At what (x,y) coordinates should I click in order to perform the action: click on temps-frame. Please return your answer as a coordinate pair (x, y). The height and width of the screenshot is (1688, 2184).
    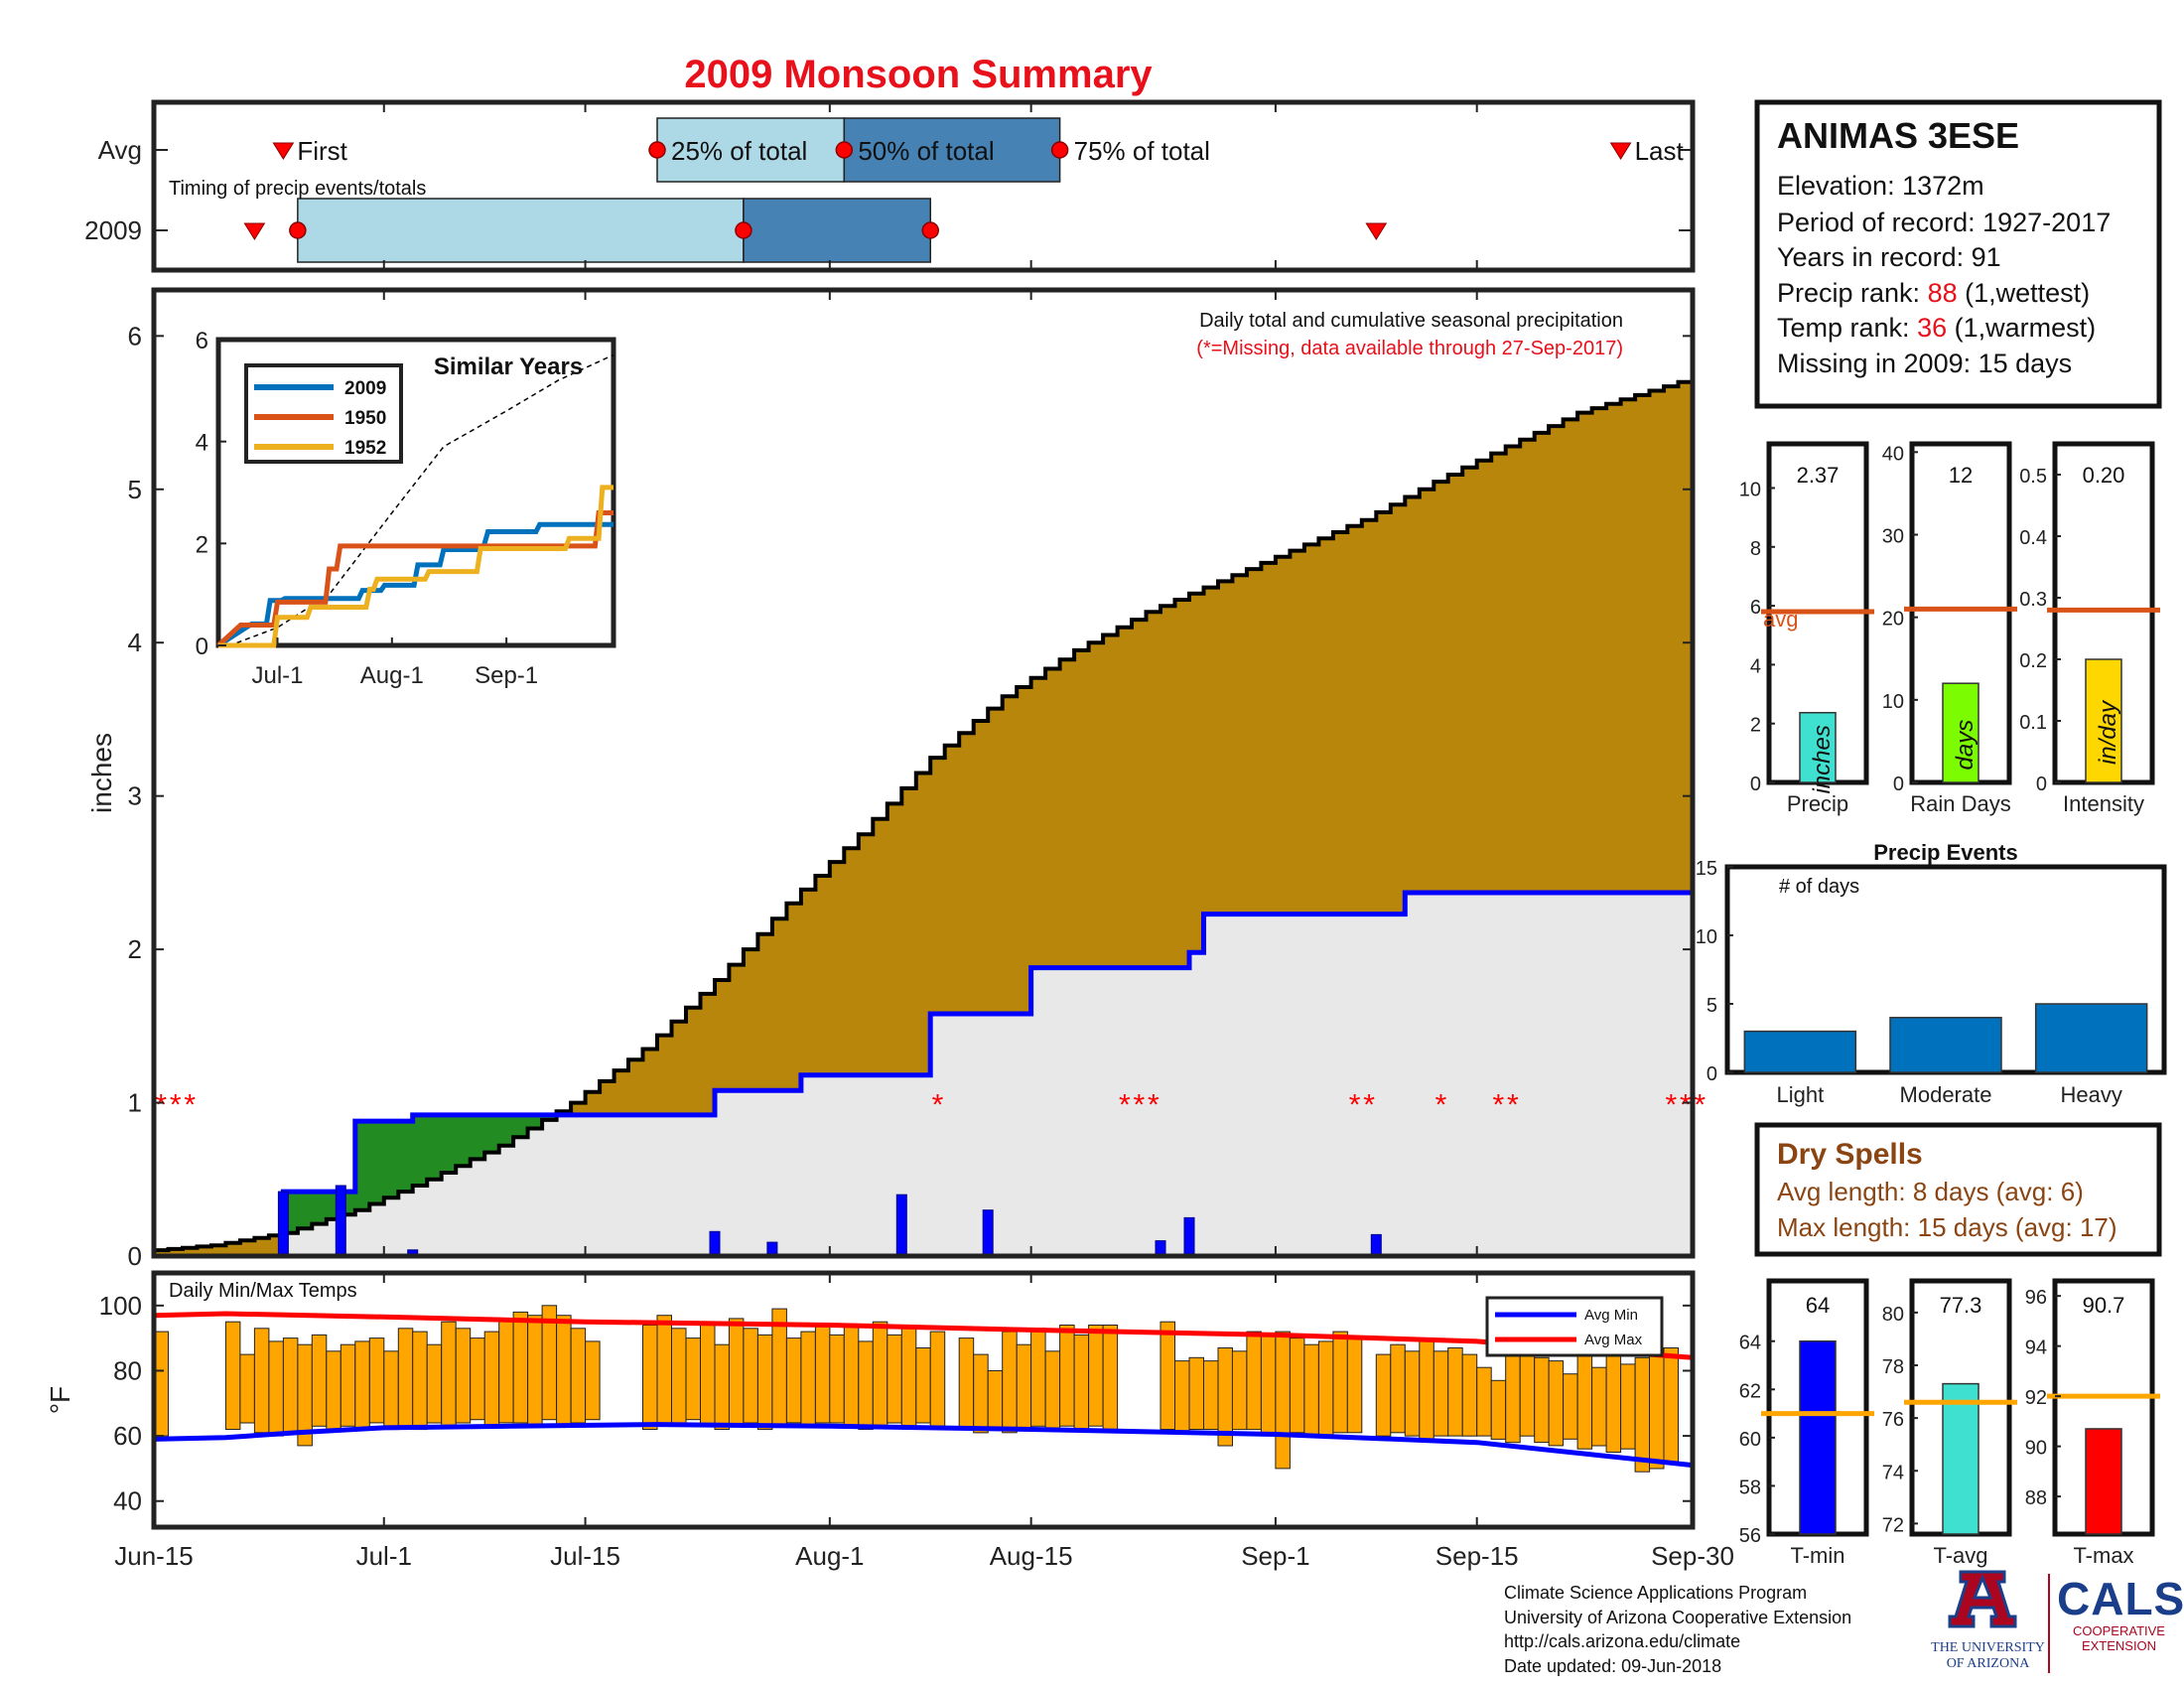
    Looking at the image, I should click on (923, 1400).